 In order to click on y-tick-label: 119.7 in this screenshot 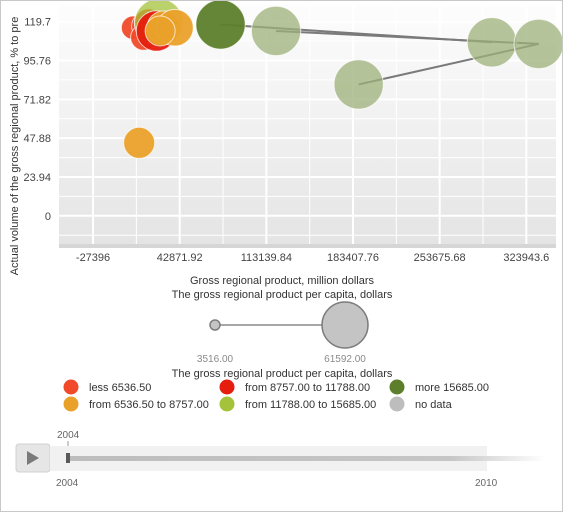, I will do `click(37, 23)`.